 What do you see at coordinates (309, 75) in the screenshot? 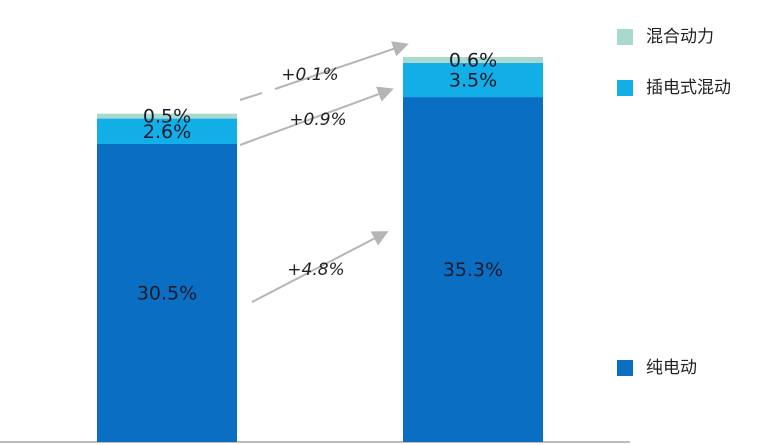
I see `annotation: +0.1%` at bounding box center [309, 75].